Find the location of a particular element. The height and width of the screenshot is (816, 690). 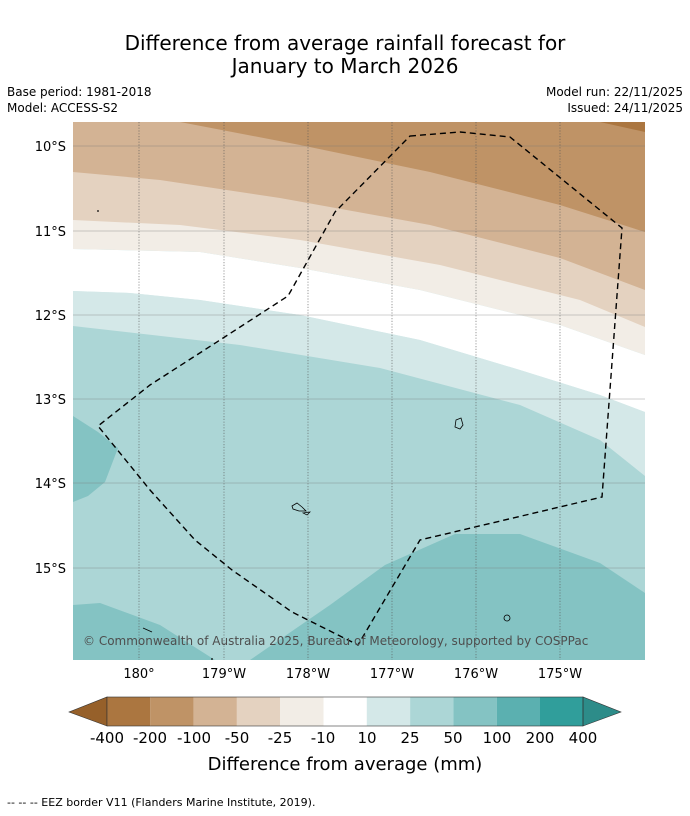

colorbar-tick-label: -10 is located at coordinates (323, 738).